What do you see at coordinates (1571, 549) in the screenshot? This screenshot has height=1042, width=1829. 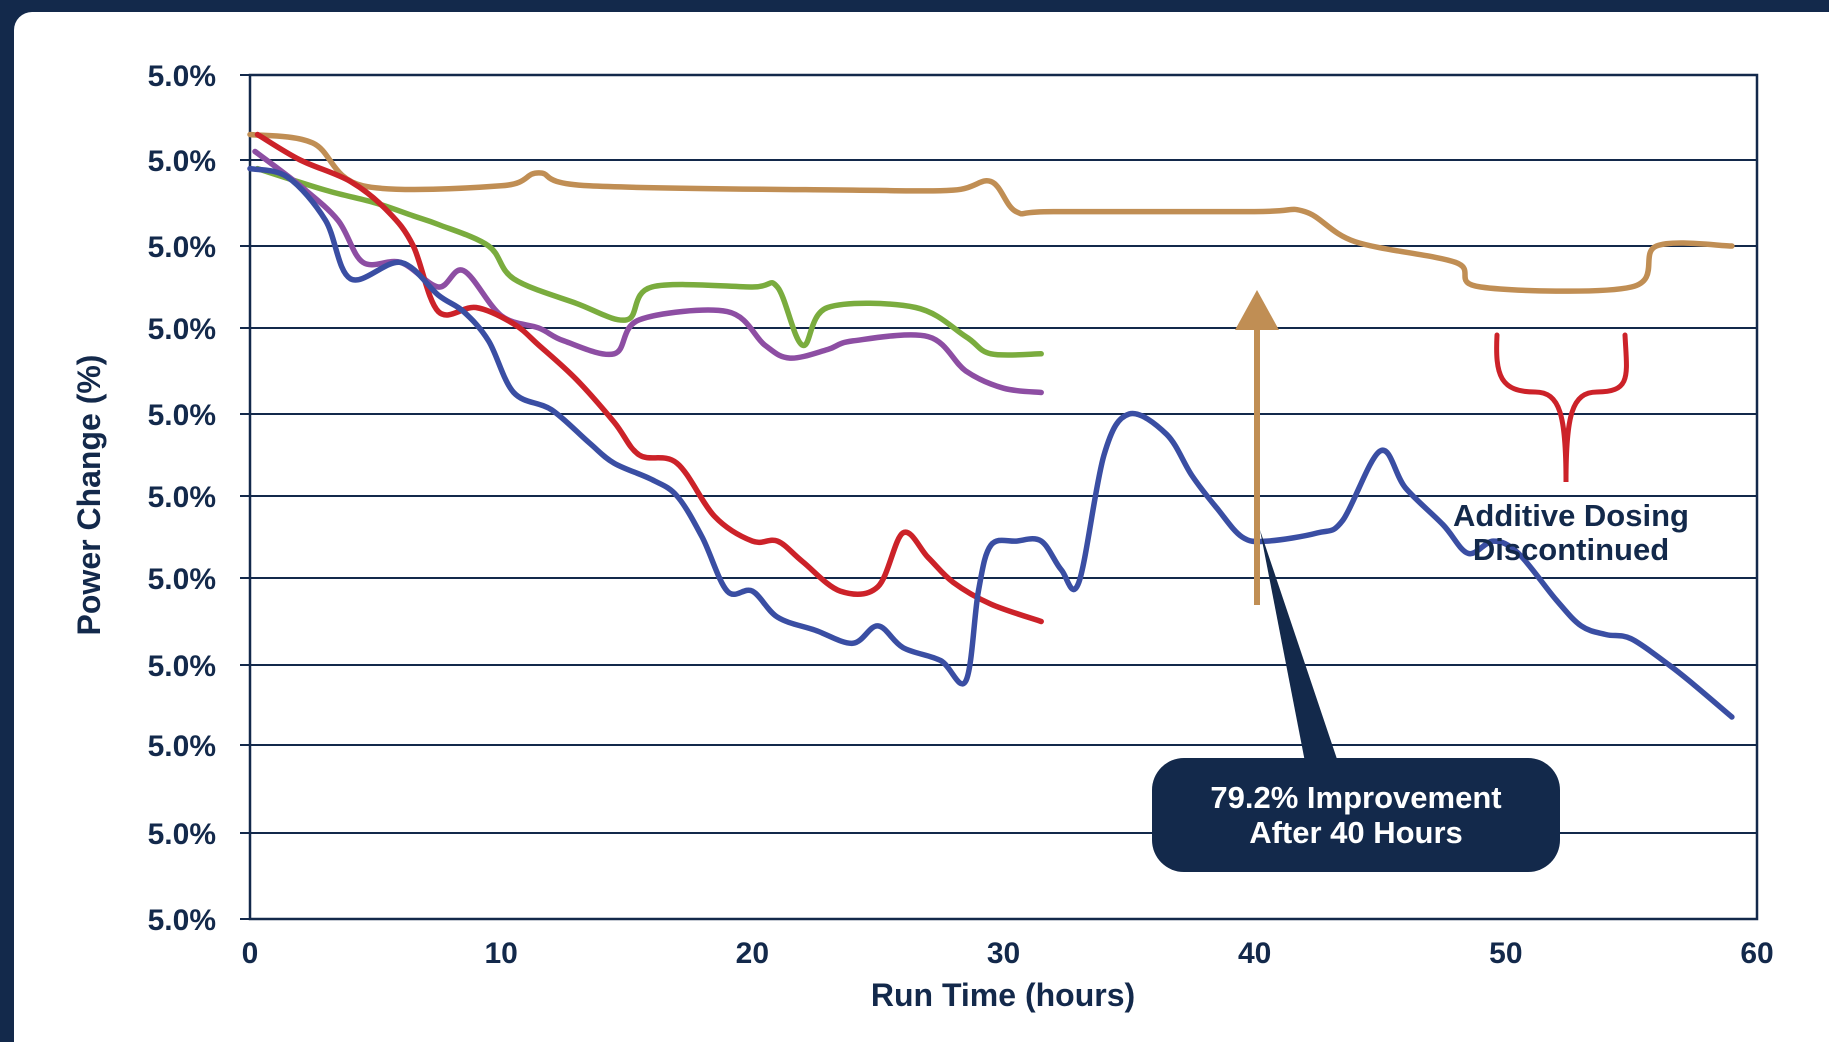 I see `dosing-annotation-line2: Discontinued` at bounding box center [1571, 549].